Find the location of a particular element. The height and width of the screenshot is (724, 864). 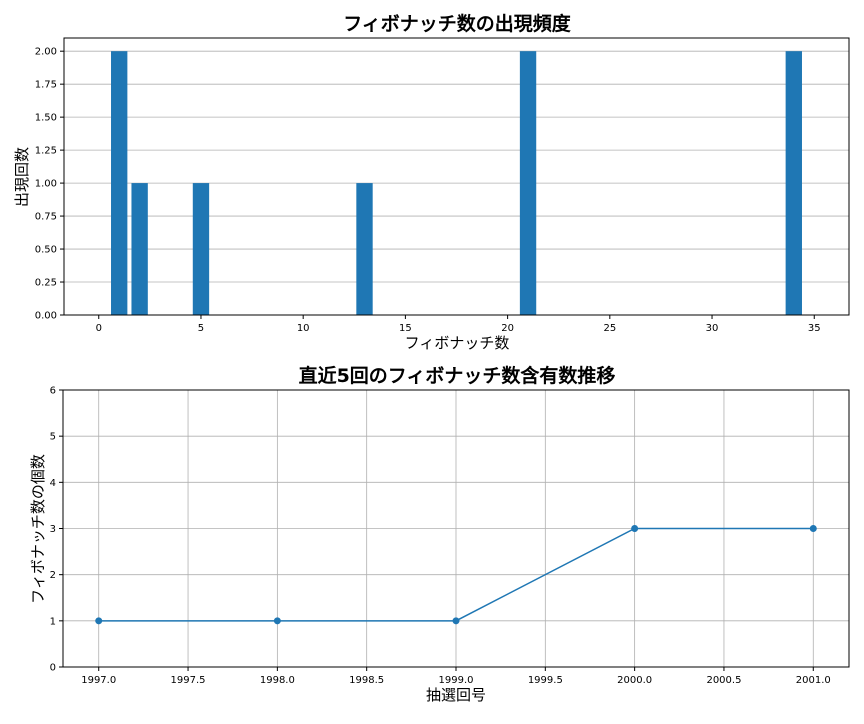

x-tick-label: 2001.0 is located at coordinates (813, 680).